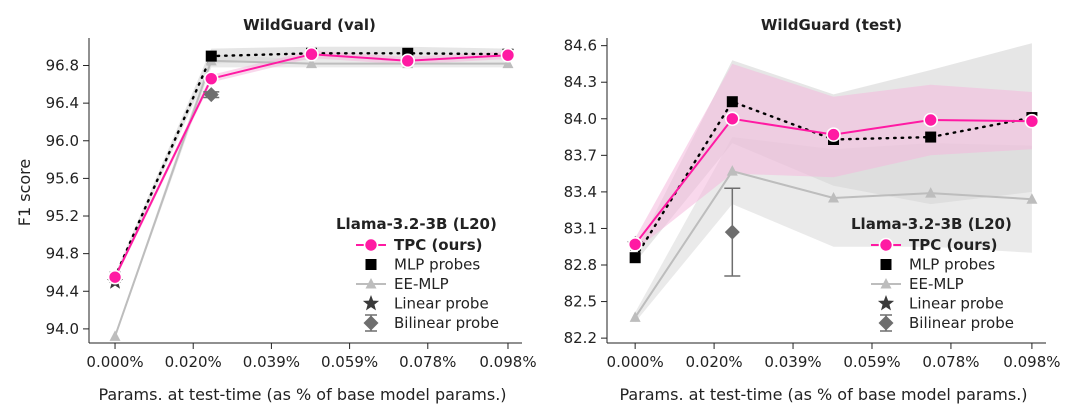  Describe the element at coordinates (580, 302) in the screenshot. I see `y-tick-label: 82.5` at that location.